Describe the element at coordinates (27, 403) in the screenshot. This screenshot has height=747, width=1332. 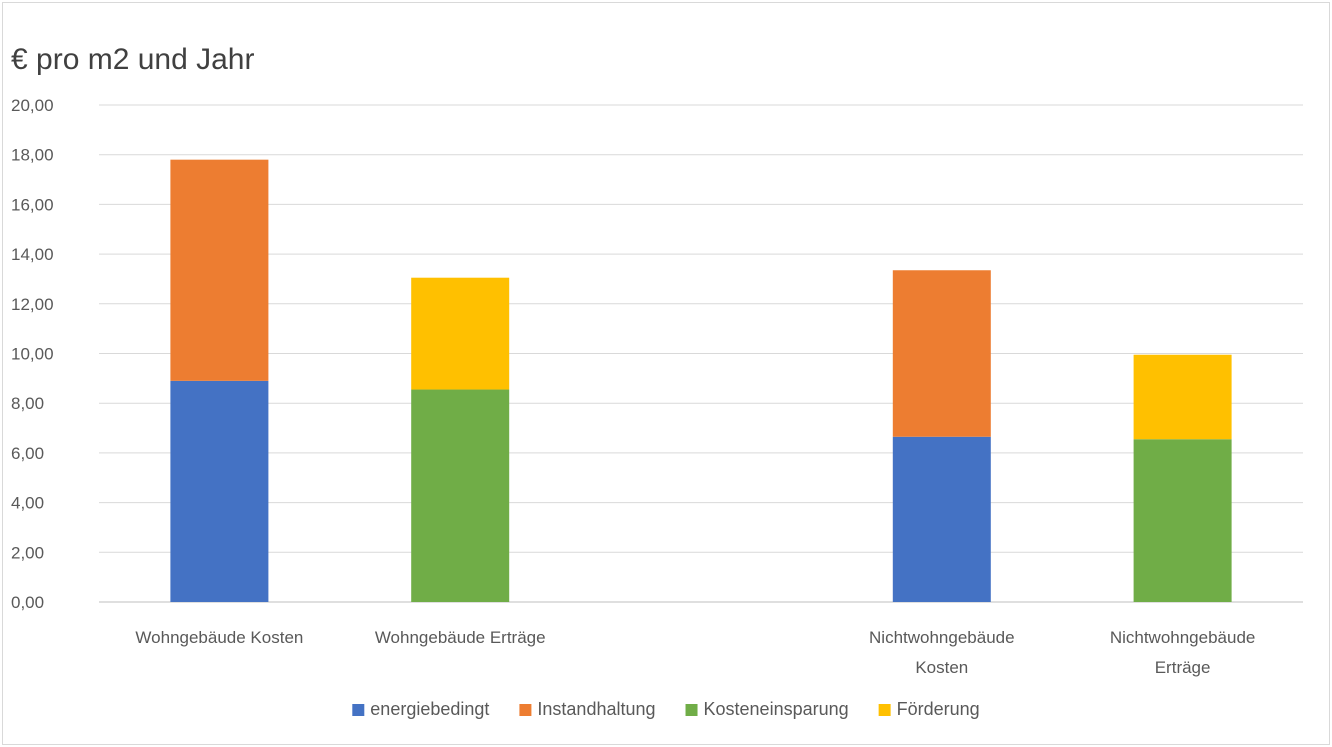
I see `y-tick-label: 8,00` at that location.